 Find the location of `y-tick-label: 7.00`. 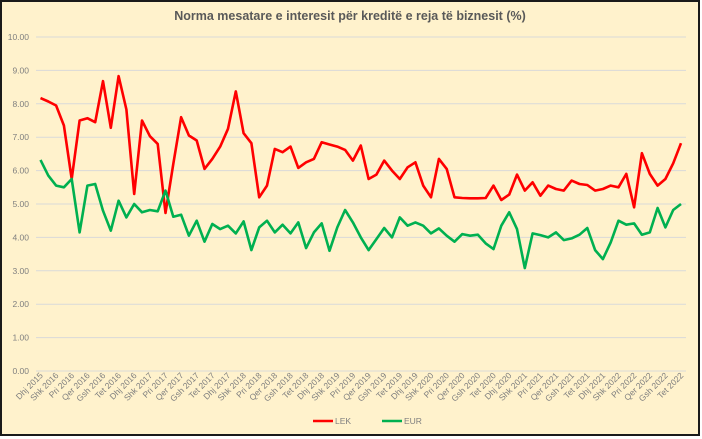

y-tick-label: 7.00 is located at coordinates (20, 137).